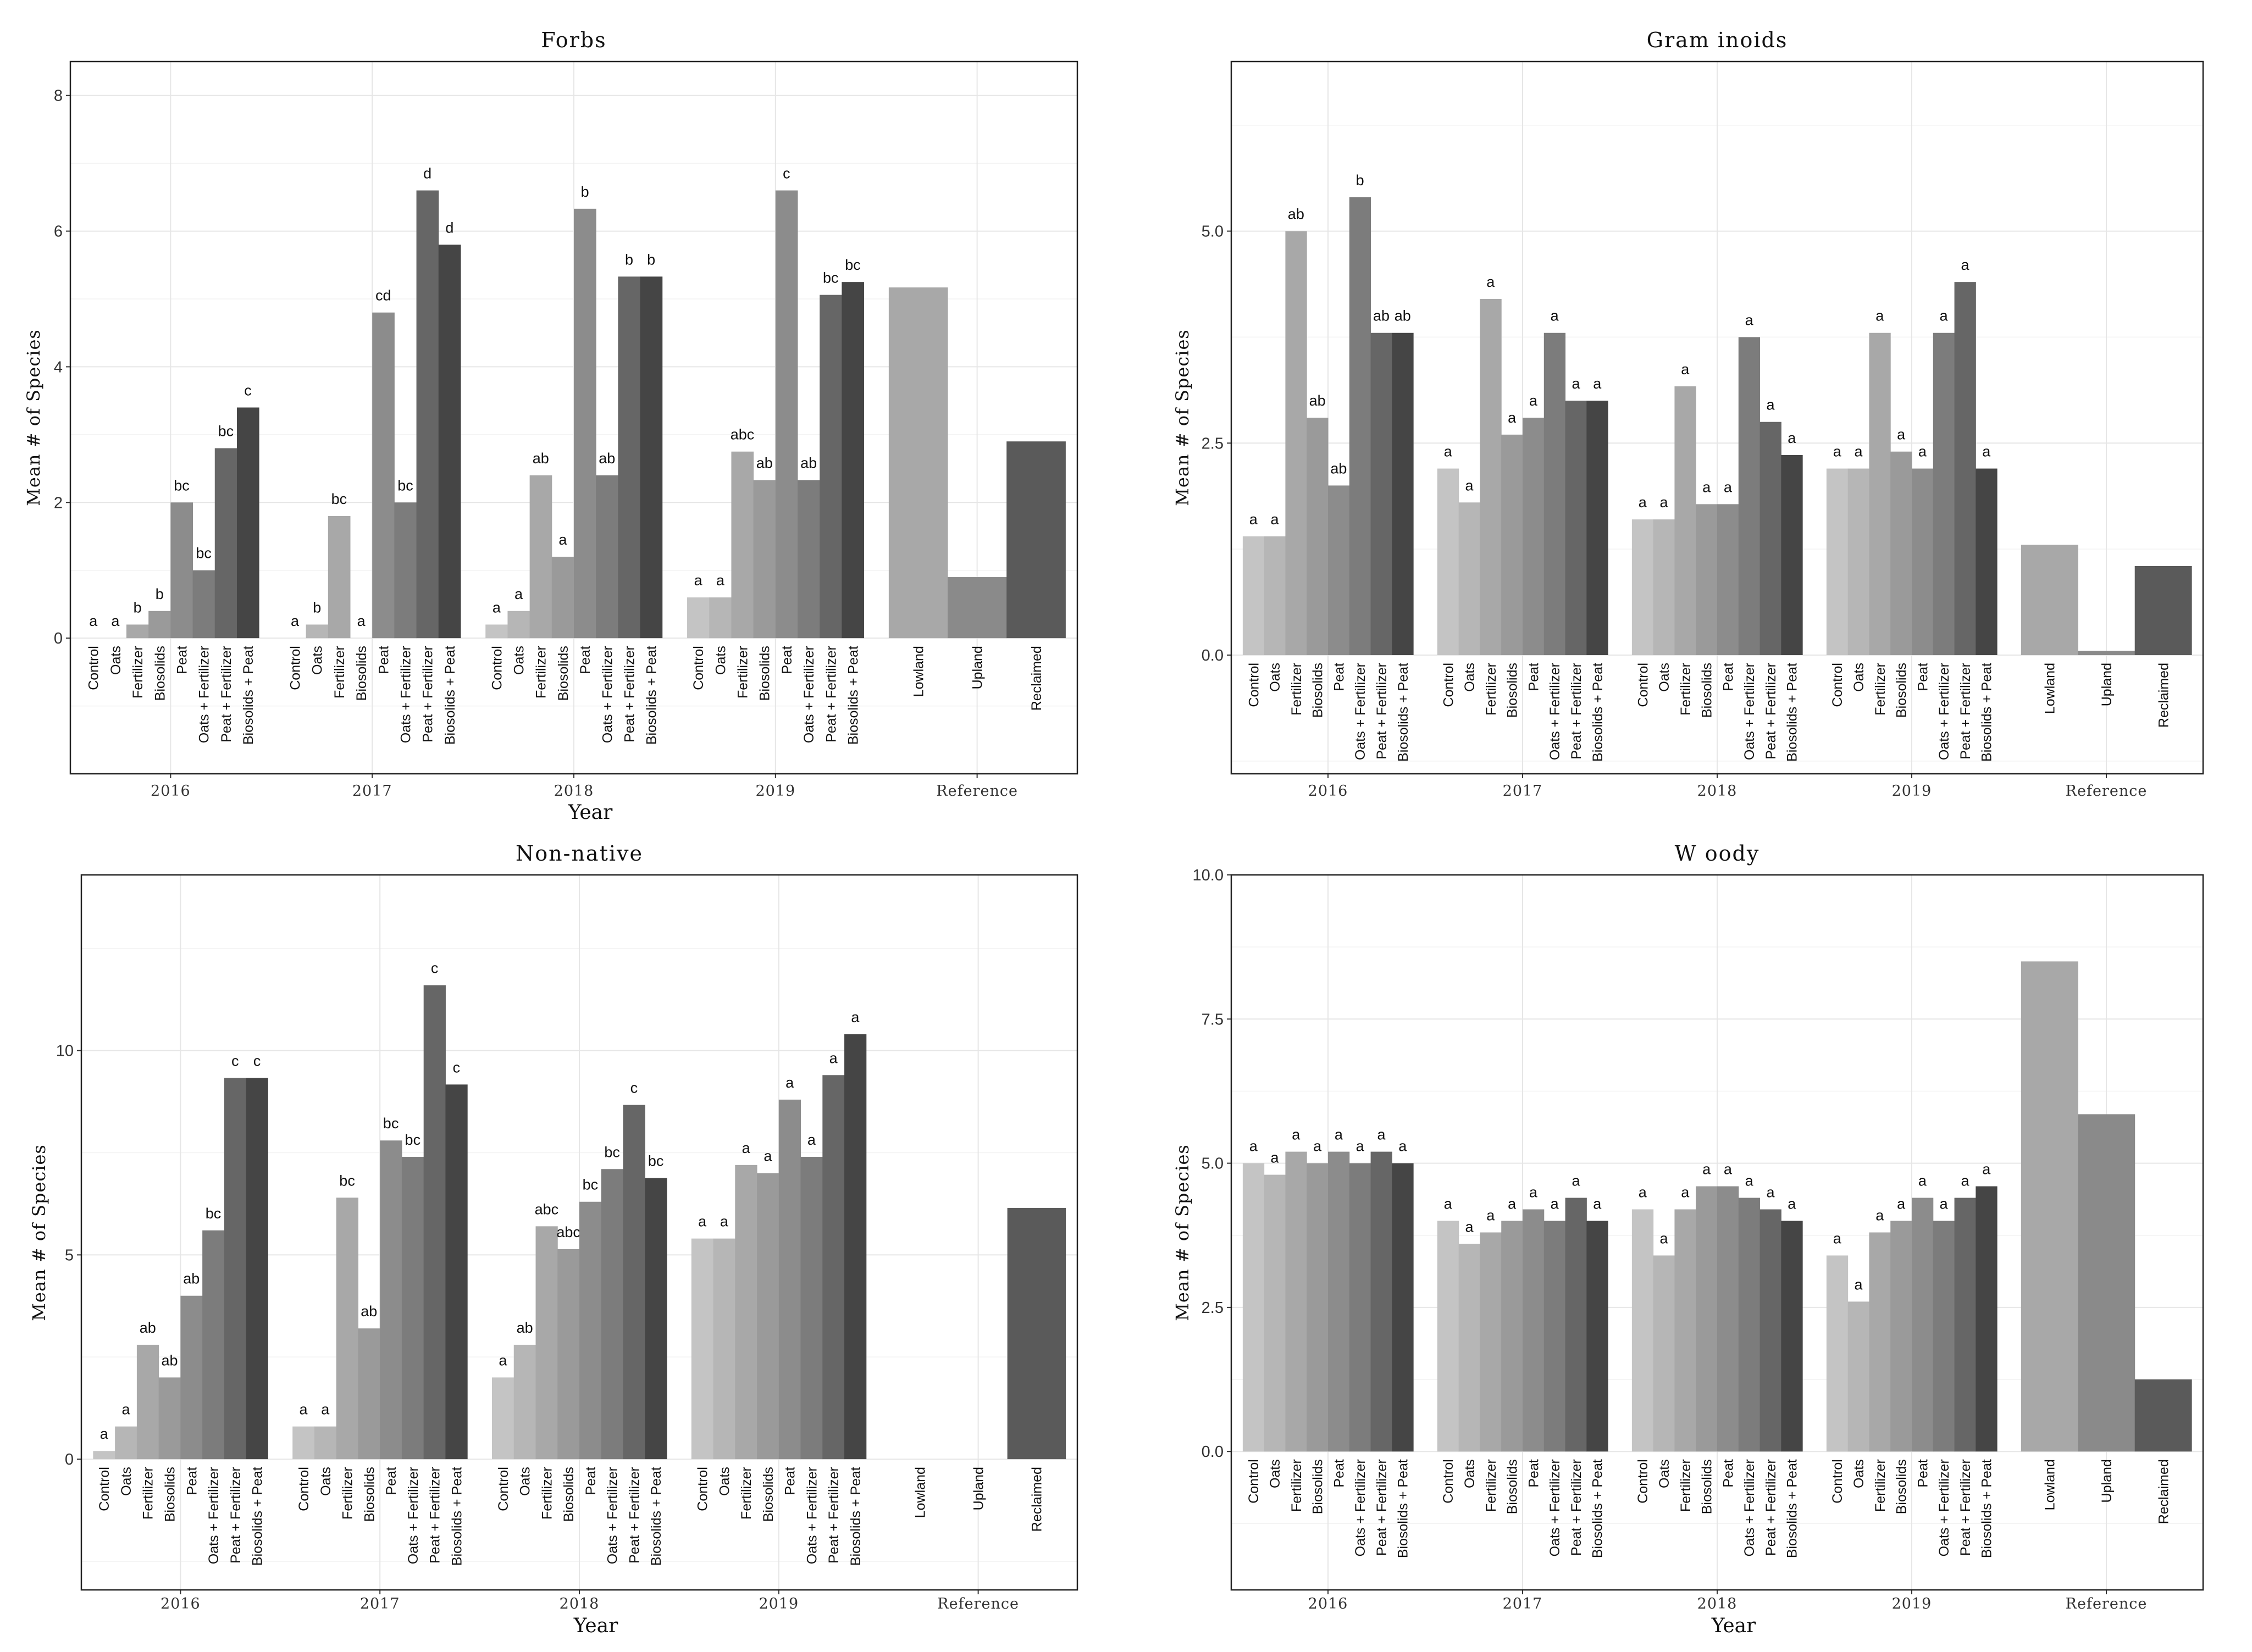  What do you see at coordinates (58, 367) in the screenshot?
I see `y-tick-label: 4` at bounding box center [58, 367].